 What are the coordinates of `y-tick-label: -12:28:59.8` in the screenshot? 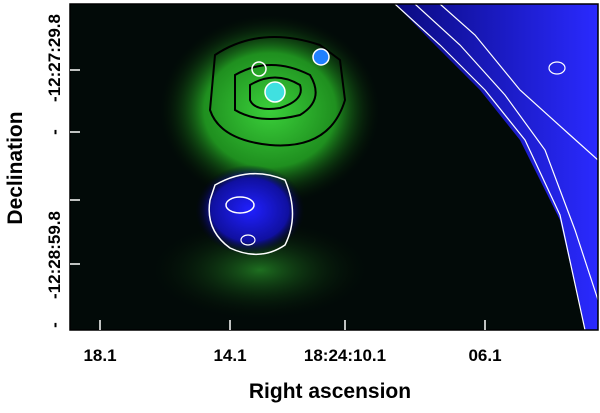 It's located at (54, 255).